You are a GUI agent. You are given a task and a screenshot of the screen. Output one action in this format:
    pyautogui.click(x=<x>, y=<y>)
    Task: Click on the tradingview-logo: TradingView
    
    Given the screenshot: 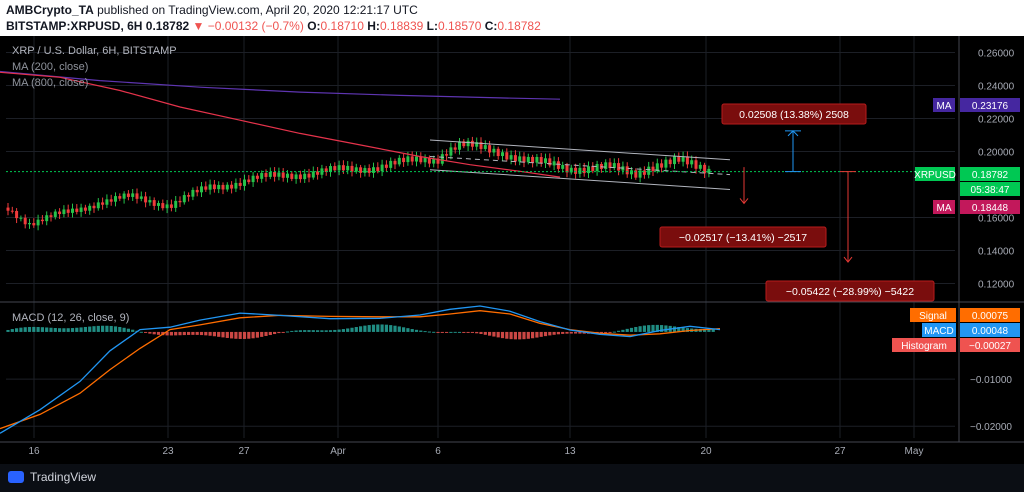 What is the action you would take?
    pyautogui.click(x=52, y=477)
    